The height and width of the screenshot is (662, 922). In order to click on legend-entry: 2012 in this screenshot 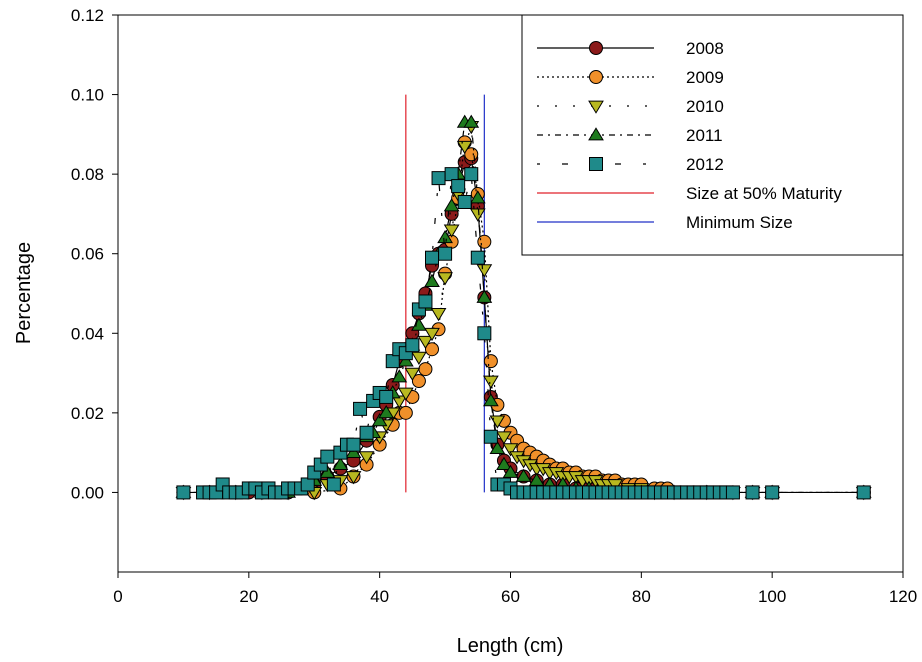, I will do `click(630, 164)`.